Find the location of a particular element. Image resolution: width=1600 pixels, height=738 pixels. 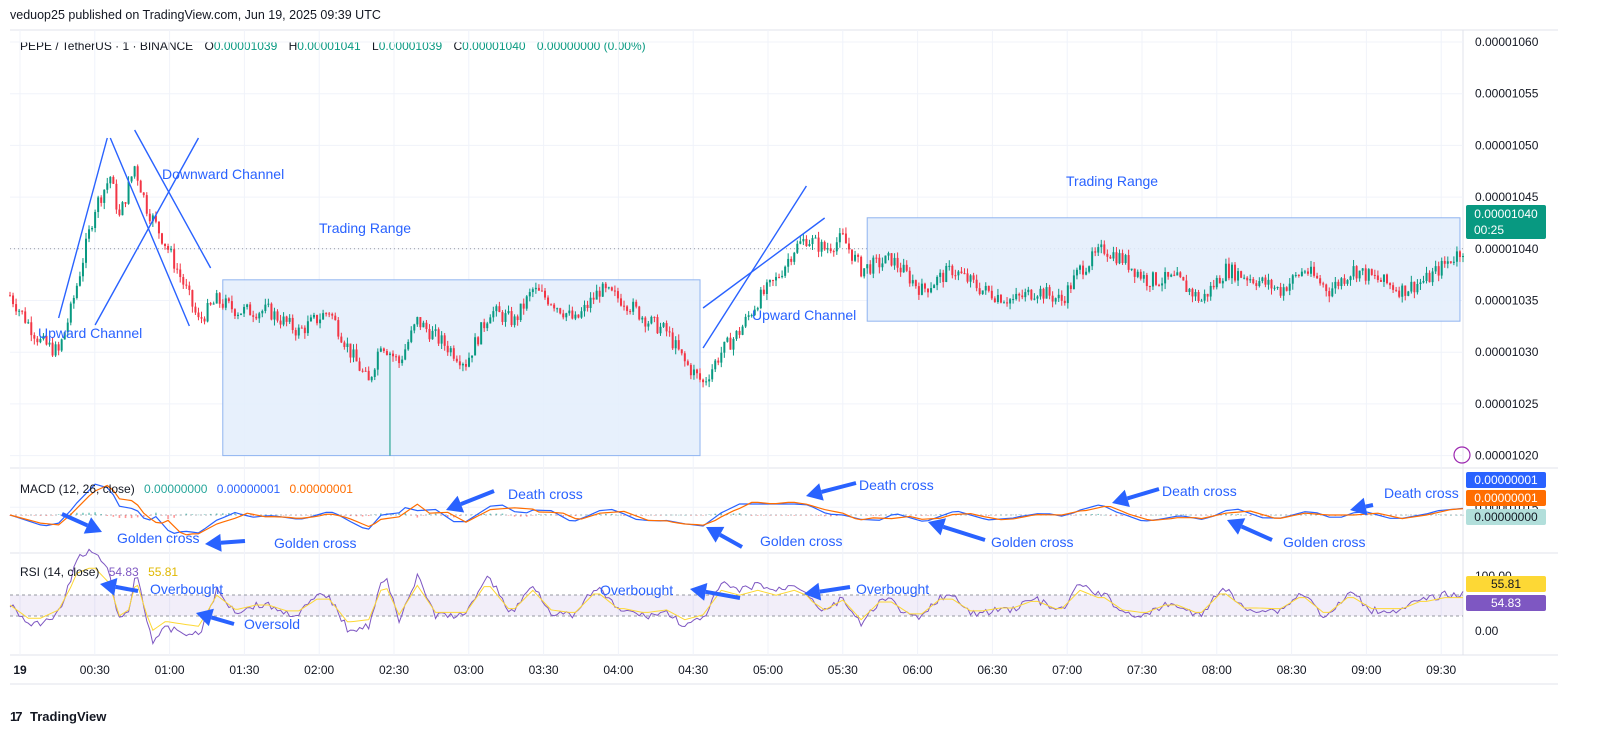

price-tag-countdown: 00:25 is located at coordinates (1489, 230).